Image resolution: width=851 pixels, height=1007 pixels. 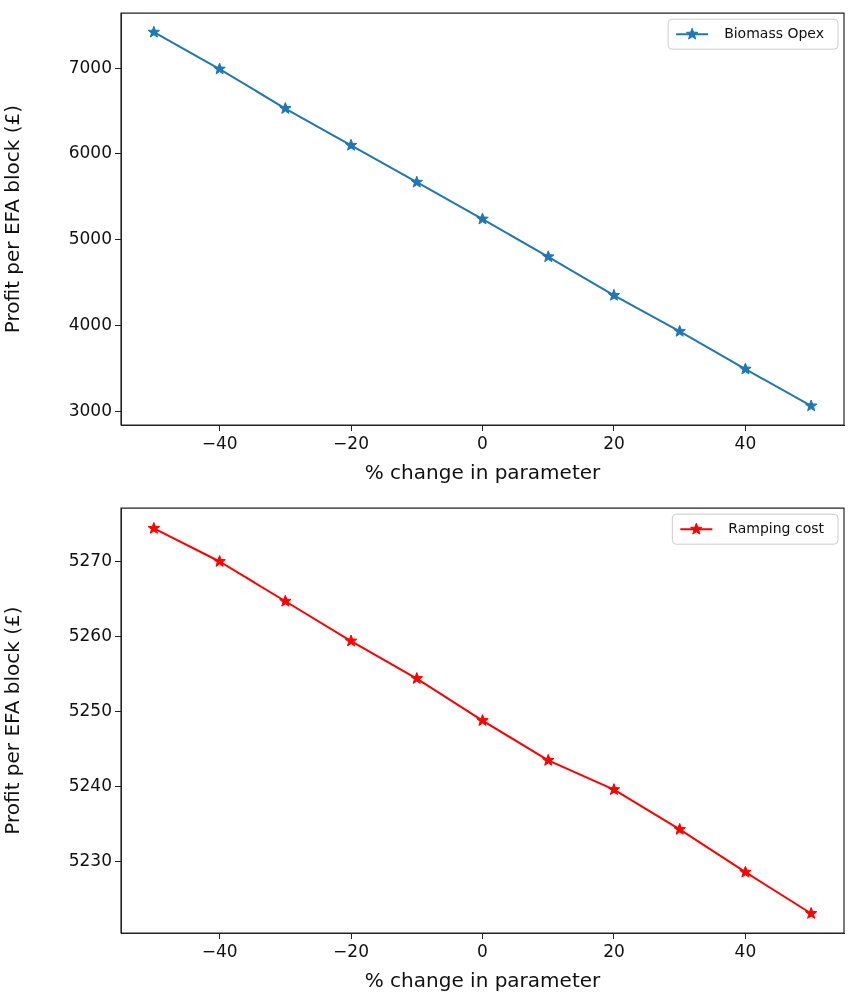 What do you see at coordinates (90, 152) in the screenshot?
I see `y-tick-label: 6000` at bounding box center [90, 152].